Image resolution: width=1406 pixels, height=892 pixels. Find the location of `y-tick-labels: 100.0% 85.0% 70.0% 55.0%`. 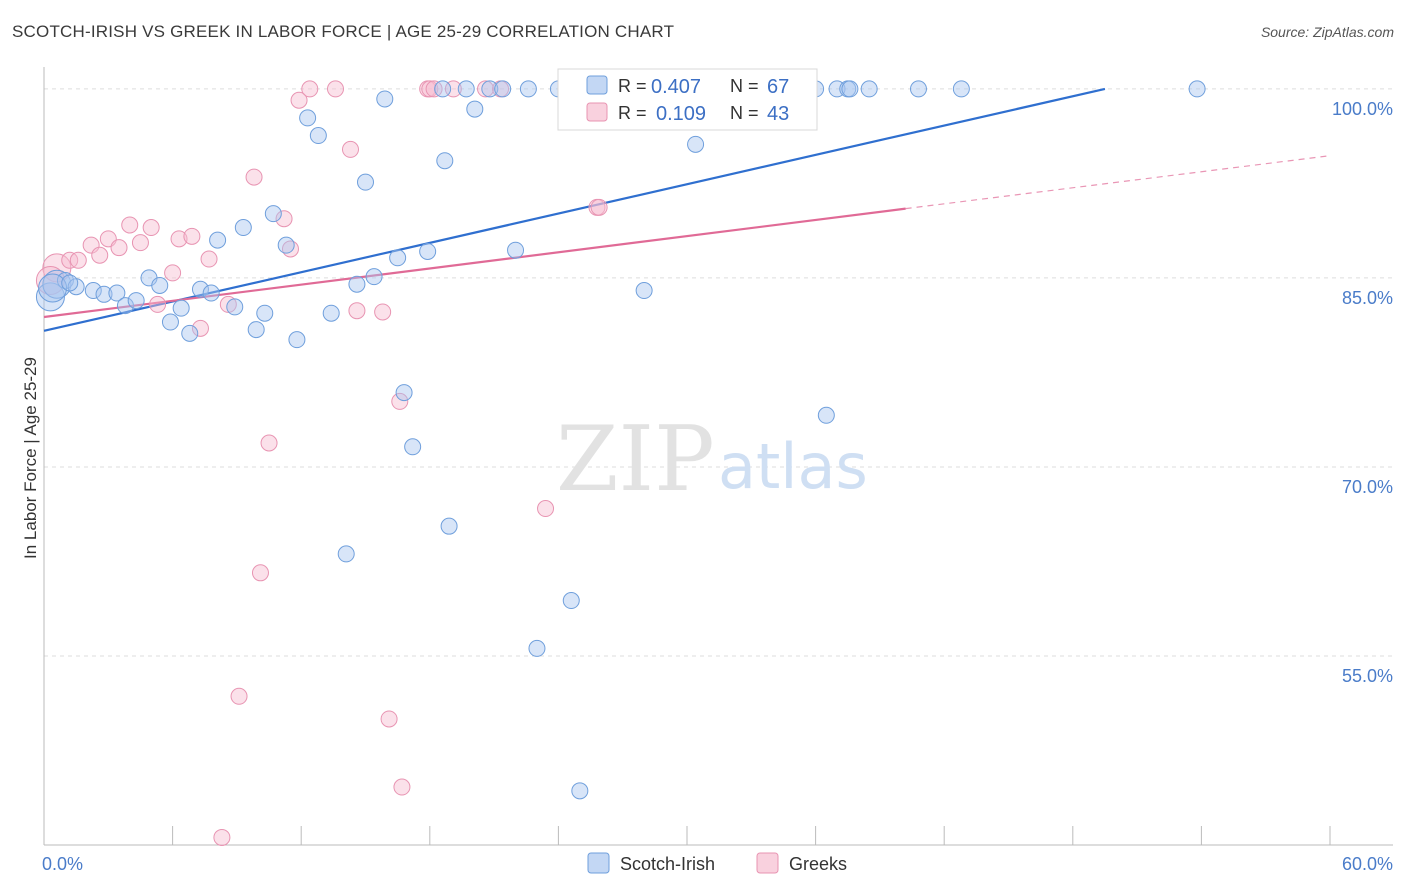

y-tick-labels: 100.0% 85.0% 70.0% 55.0% is located at coordinates (1362, 392).